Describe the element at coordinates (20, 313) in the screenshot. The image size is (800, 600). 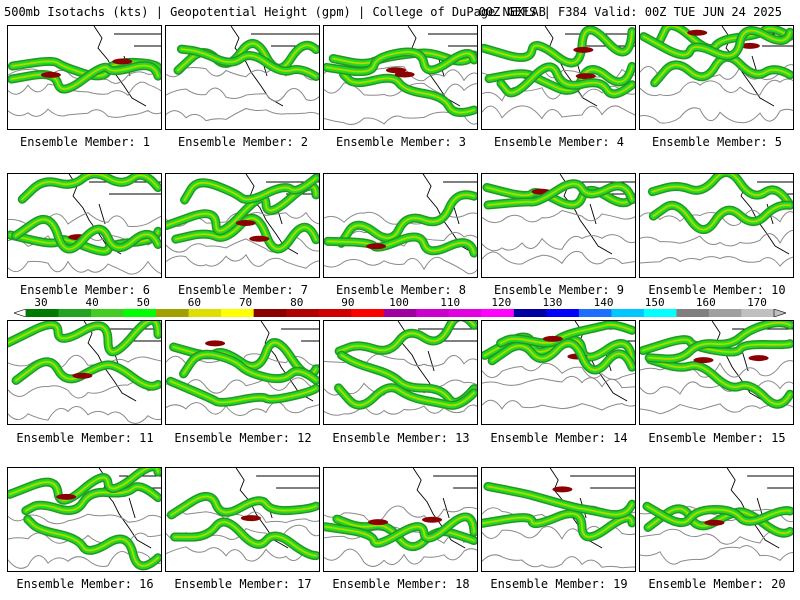
I see `colorbar-low-arrow` at that location.